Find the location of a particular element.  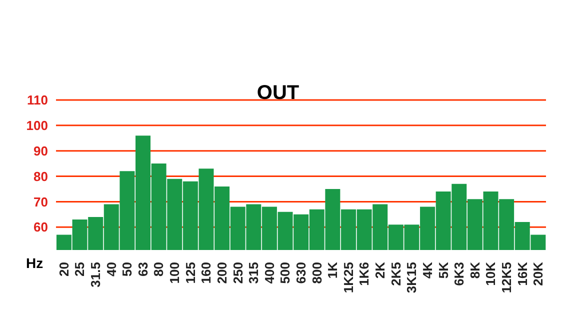

y-tick-label: 100 is located at coordinates (37, 126).